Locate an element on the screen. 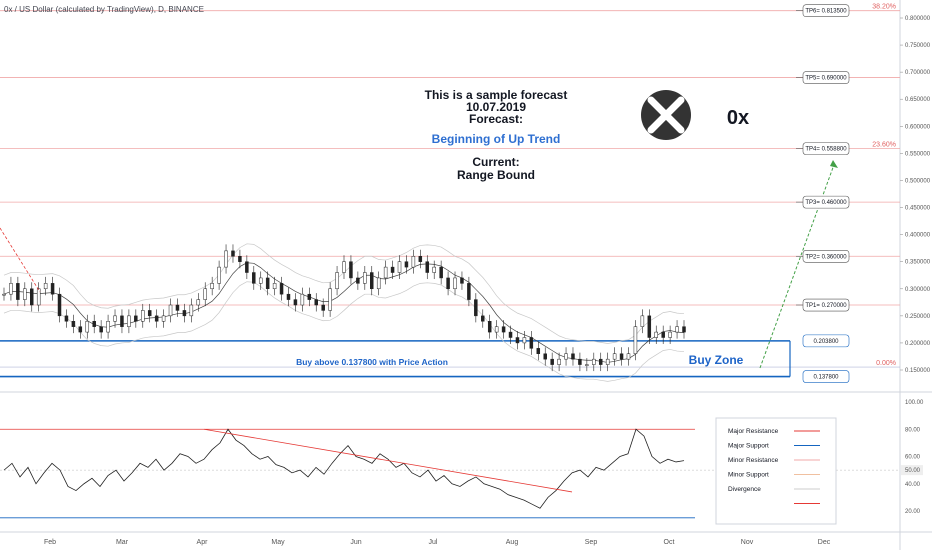 The width and height of the screenshot is (932, 550). oscillator-axis-label: 80.00 is located at coordinates (913, 430).